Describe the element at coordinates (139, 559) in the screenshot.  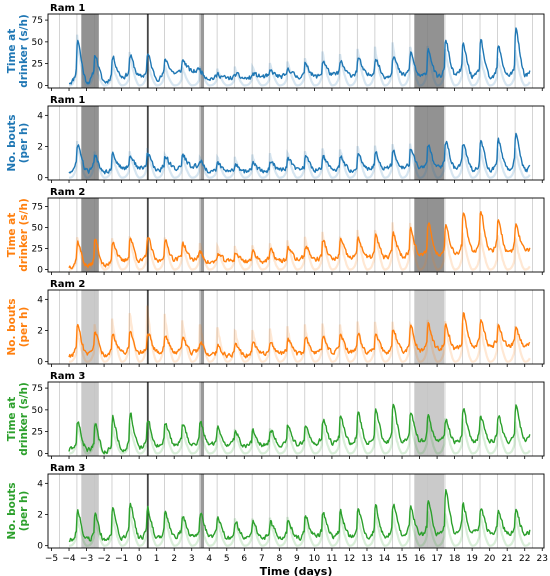
I see `x-tick-label: 0` at that location.